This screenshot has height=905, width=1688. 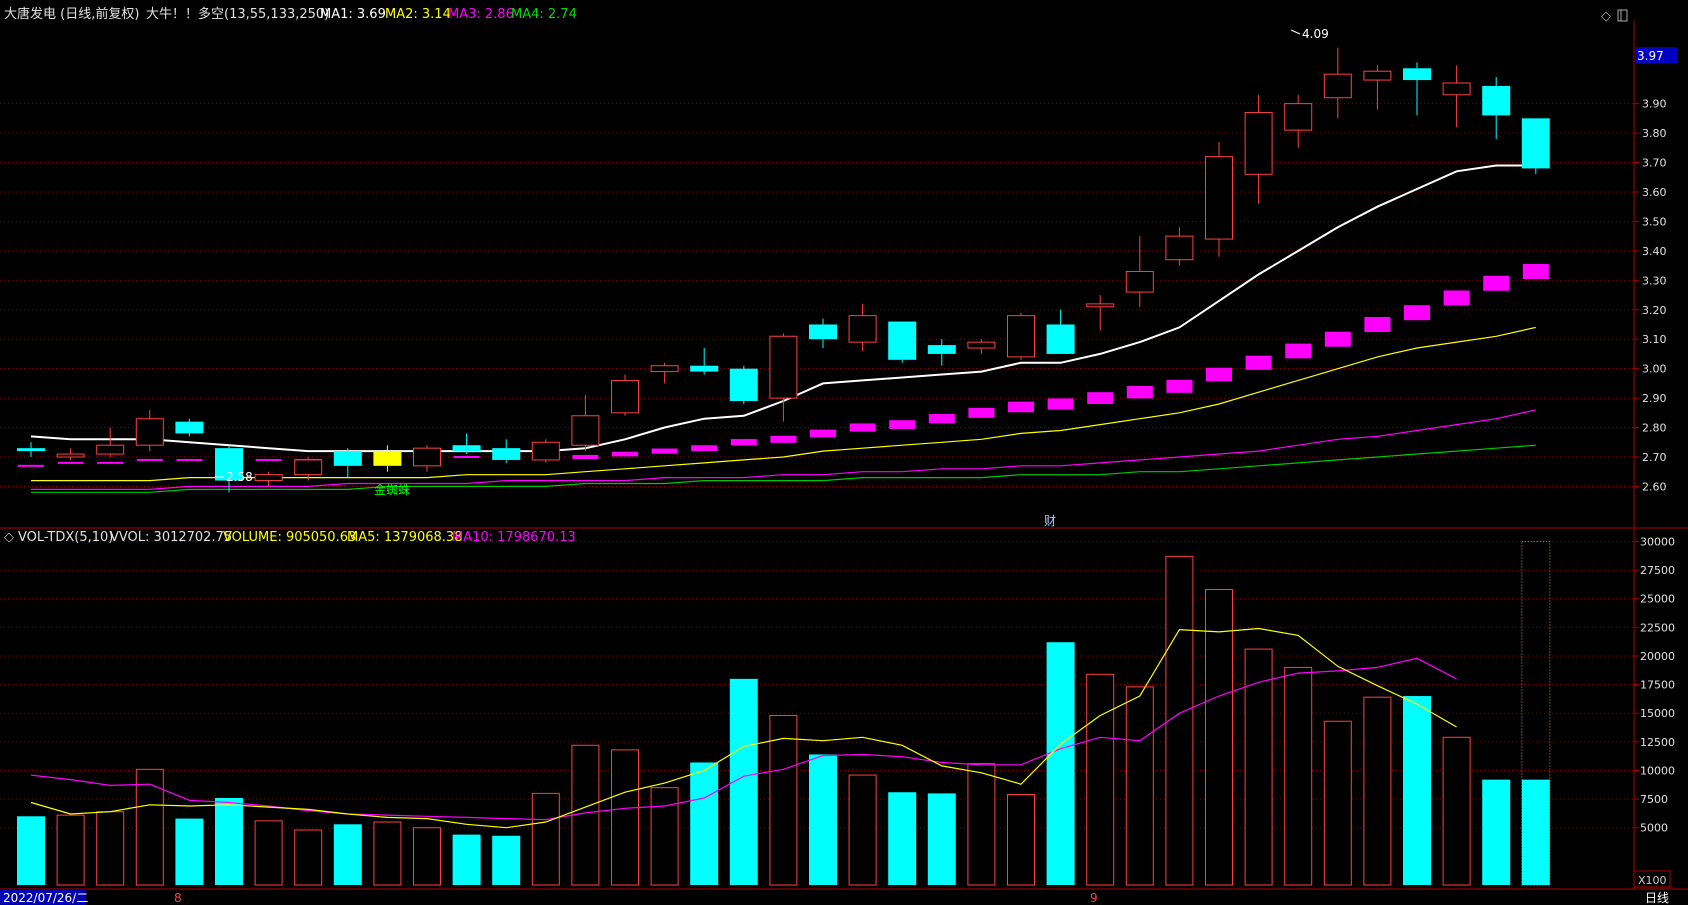 What do you see at coordinates (1654, 280) in the screenshot?
I see `price-tick-label: 3.30` at bounding box center [1654, 280].